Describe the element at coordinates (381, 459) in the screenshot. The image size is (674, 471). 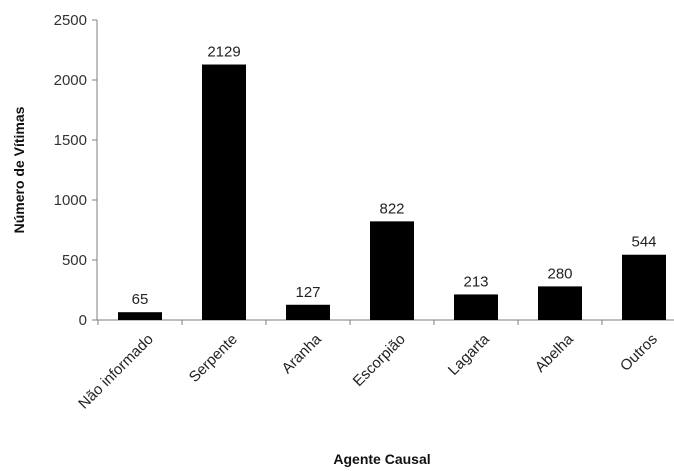
I see `x-axis-title: Agente Causal` at that location.